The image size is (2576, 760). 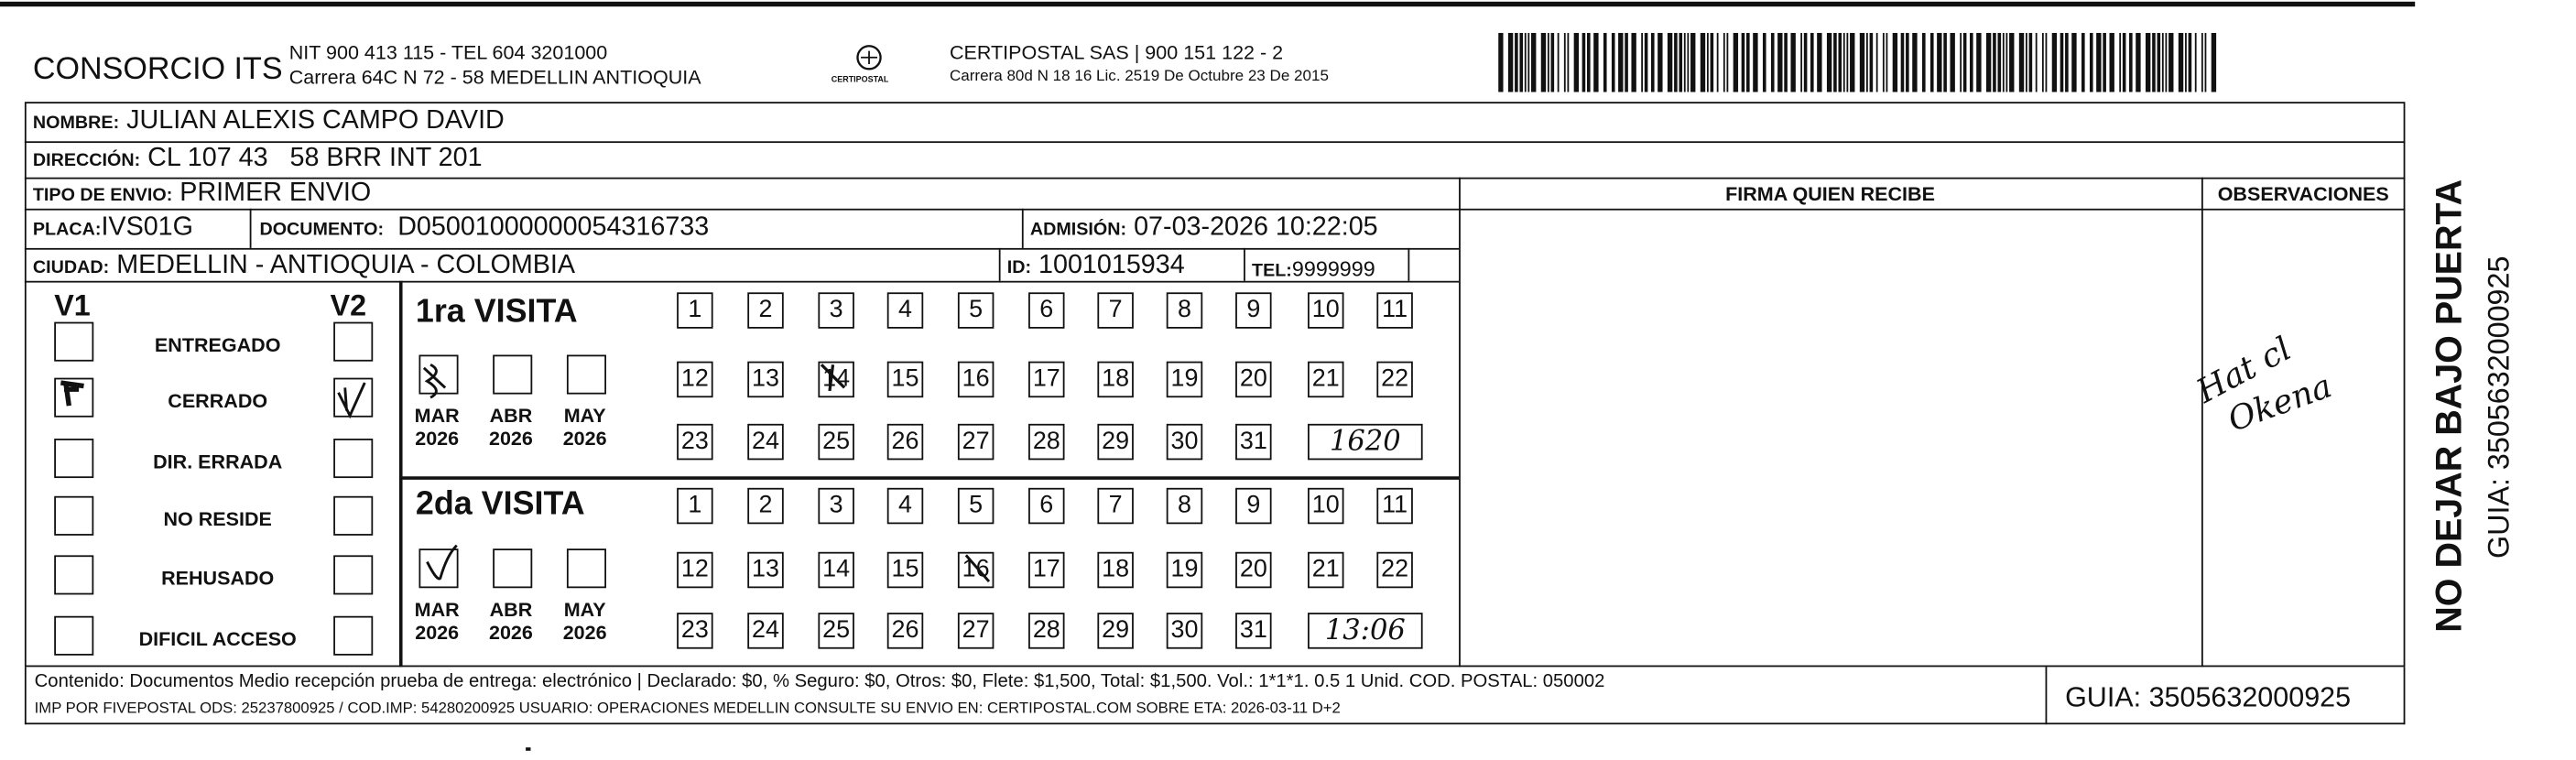 What do you see at coordinates (869, 58) in the screenshot?
I see `logo` at bounding box center [869, 58].